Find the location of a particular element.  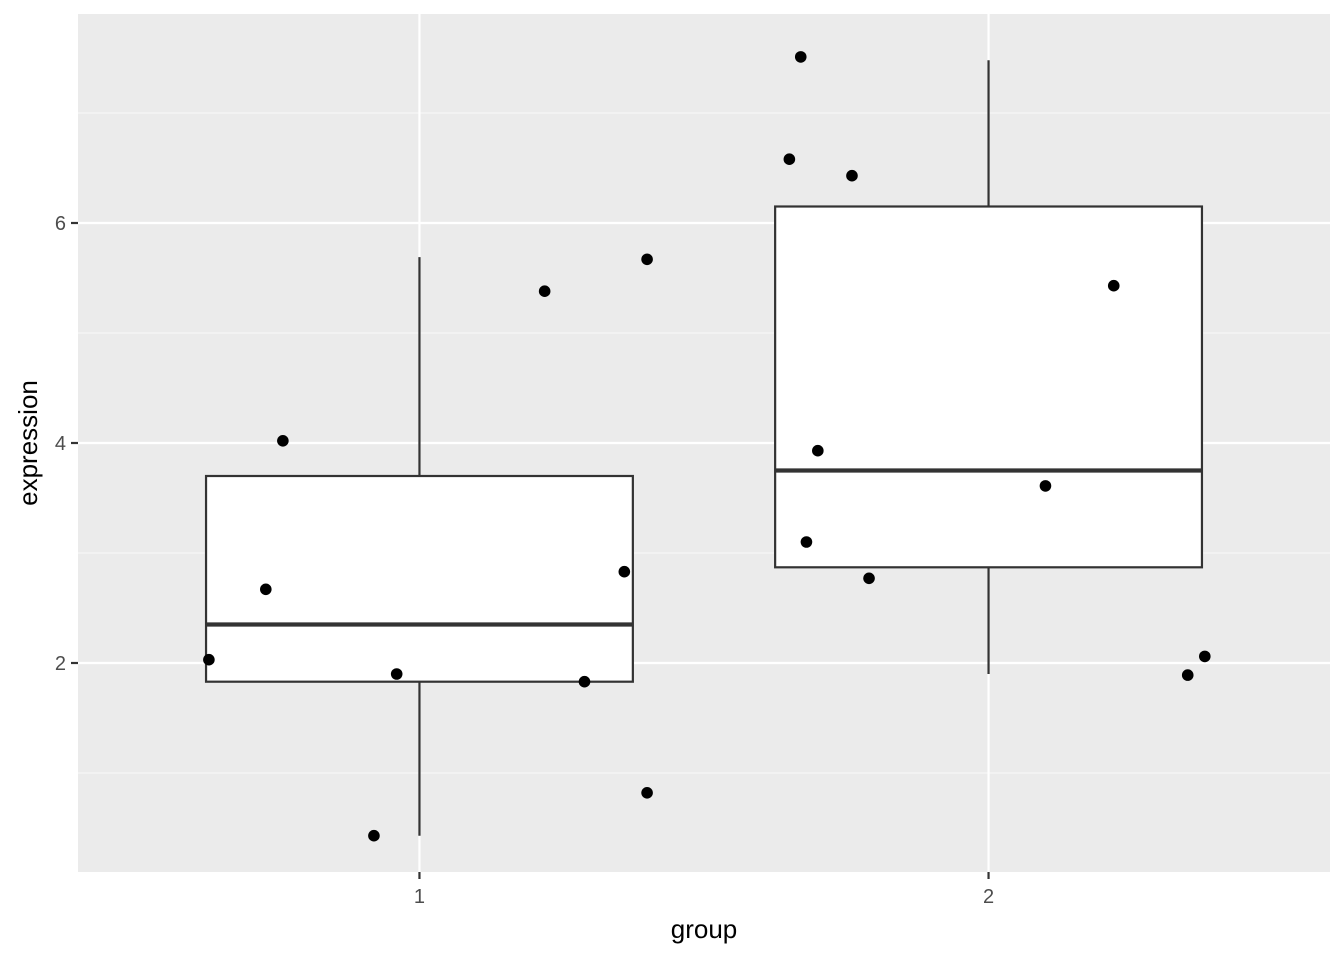

y-axis-title: expression is located at coordinates (28, 443).